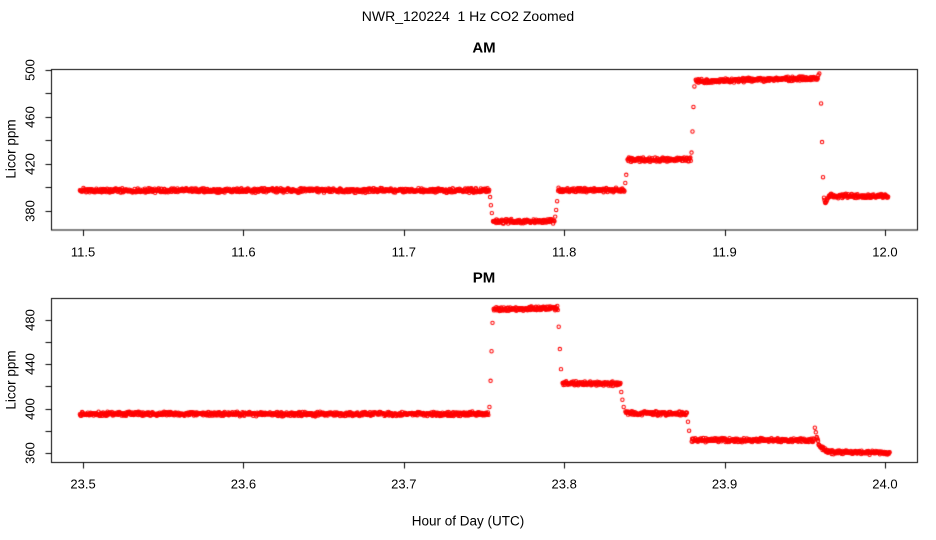  Describe the element at coordinates (30, 163) in the screenshot. I see `y-tick-label: 420` at that location.